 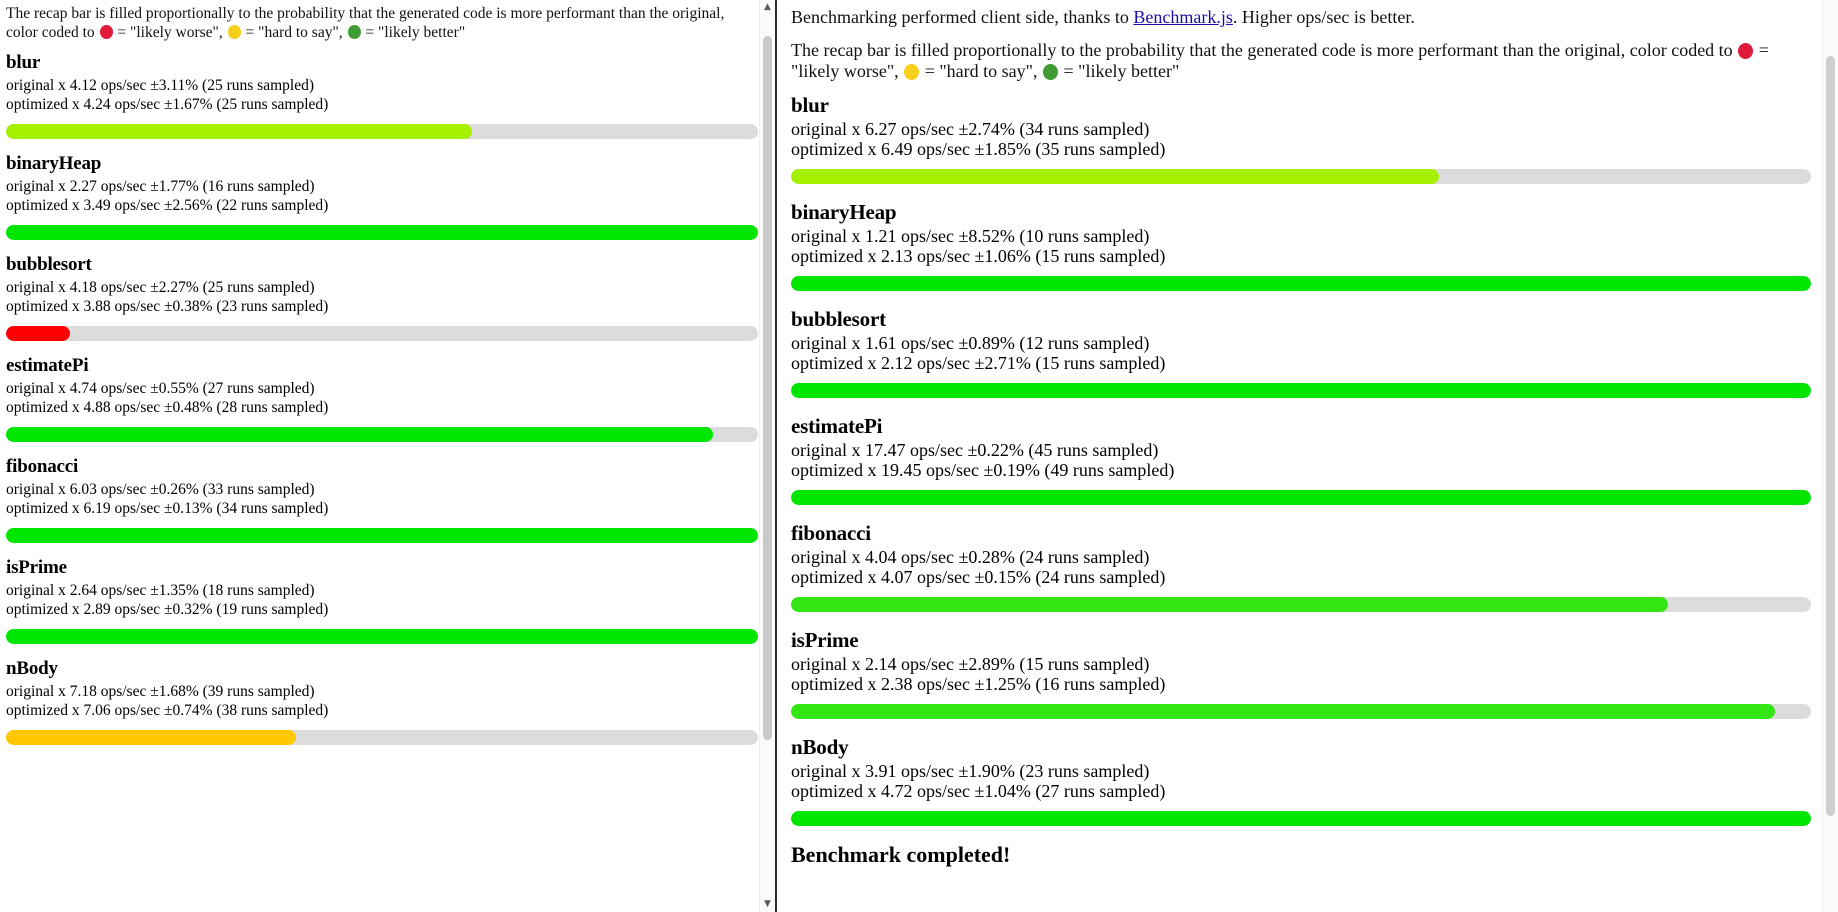 I want to click on benchmark-js-link: Benchmark.js, so click(x=1183, y=17).